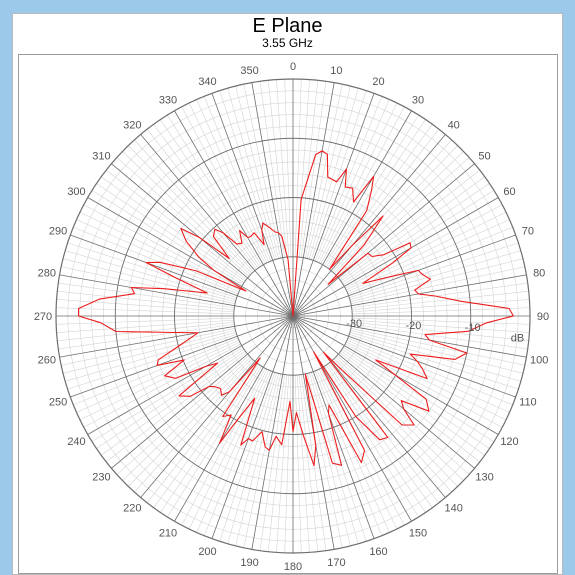 This screenshot has width=575, height=575. Describe the element at coordinates (473, 328) in the screenshot. I see `radial-tick-label: -10` at that location.